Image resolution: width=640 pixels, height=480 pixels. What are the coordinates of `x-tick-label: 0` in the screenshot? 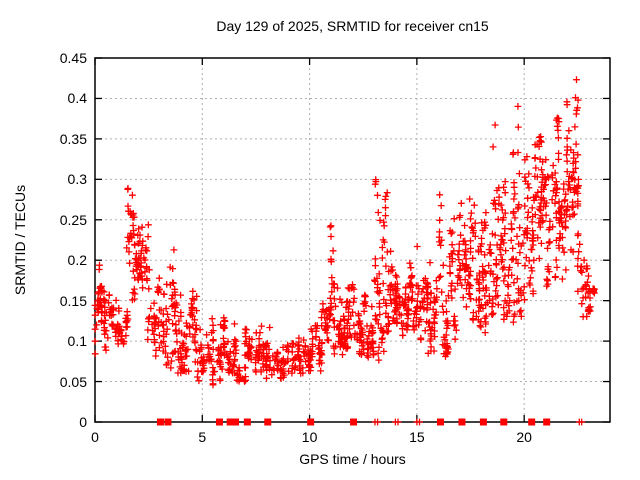 It's located at (95, 437).